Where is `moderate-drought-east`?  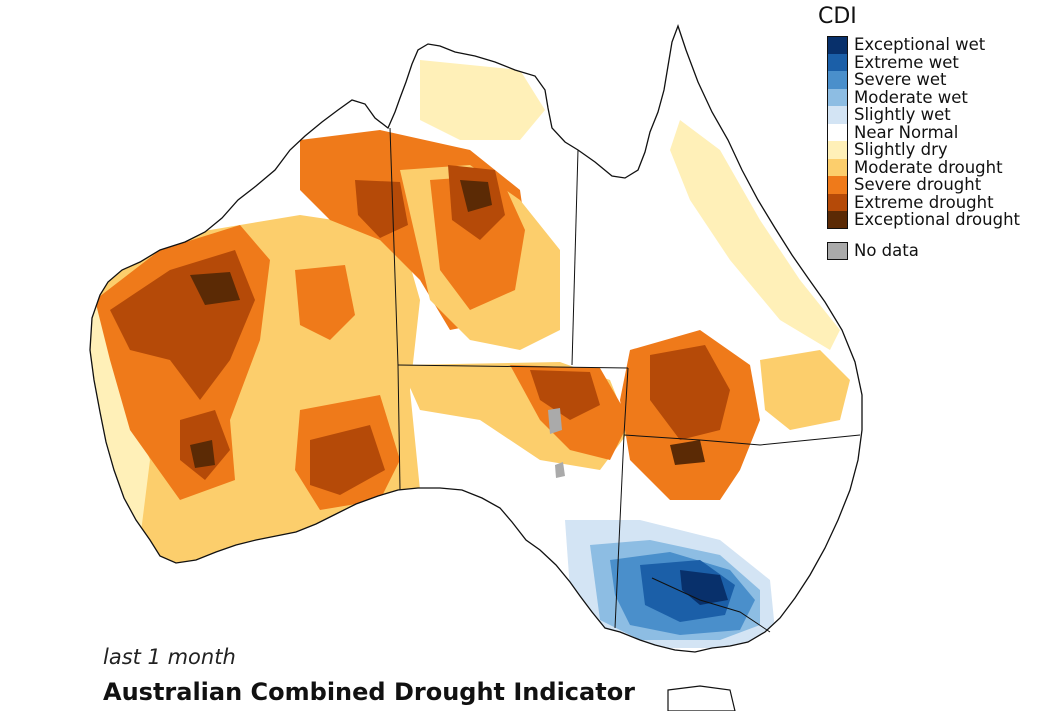
moderate-drought-east is located at coordinates (805, 390).